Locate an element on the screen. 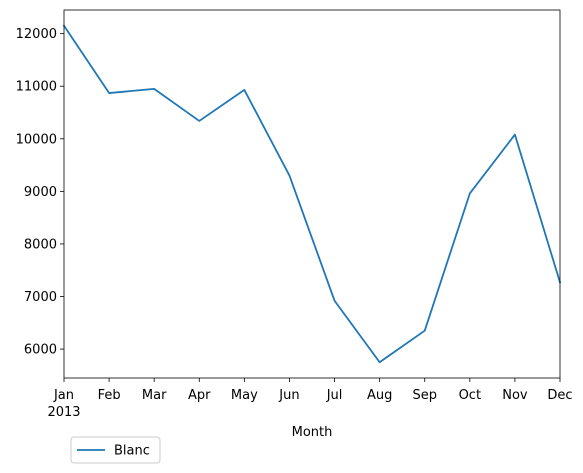  x-tick-label: May is located at coordinates (244, 395).